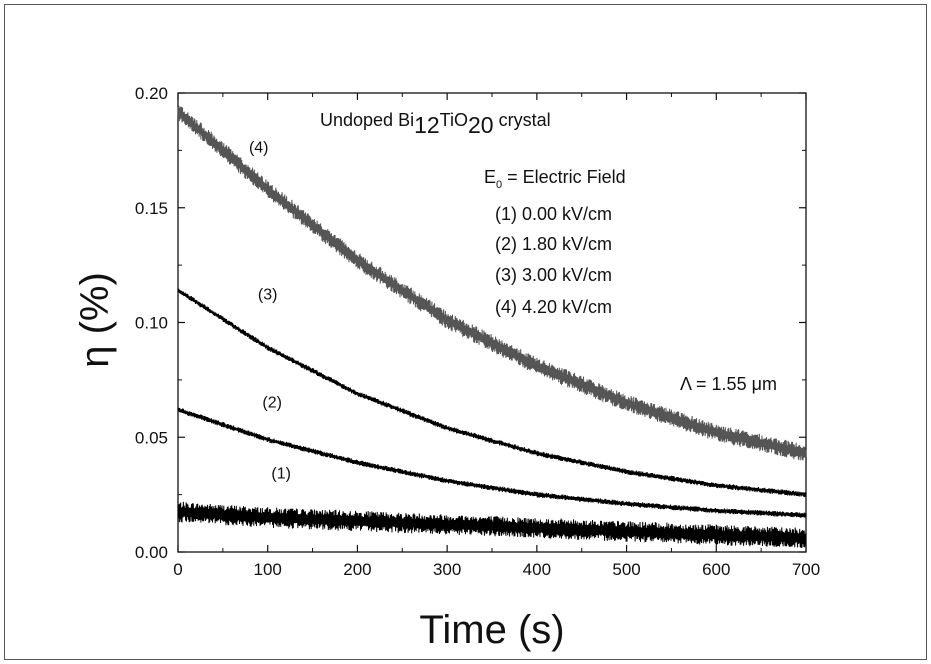  What do you see at coordinates (151, 93) in the screenshot?
I see `y-tick-label: 0.20` at bounding box center [151, 93].